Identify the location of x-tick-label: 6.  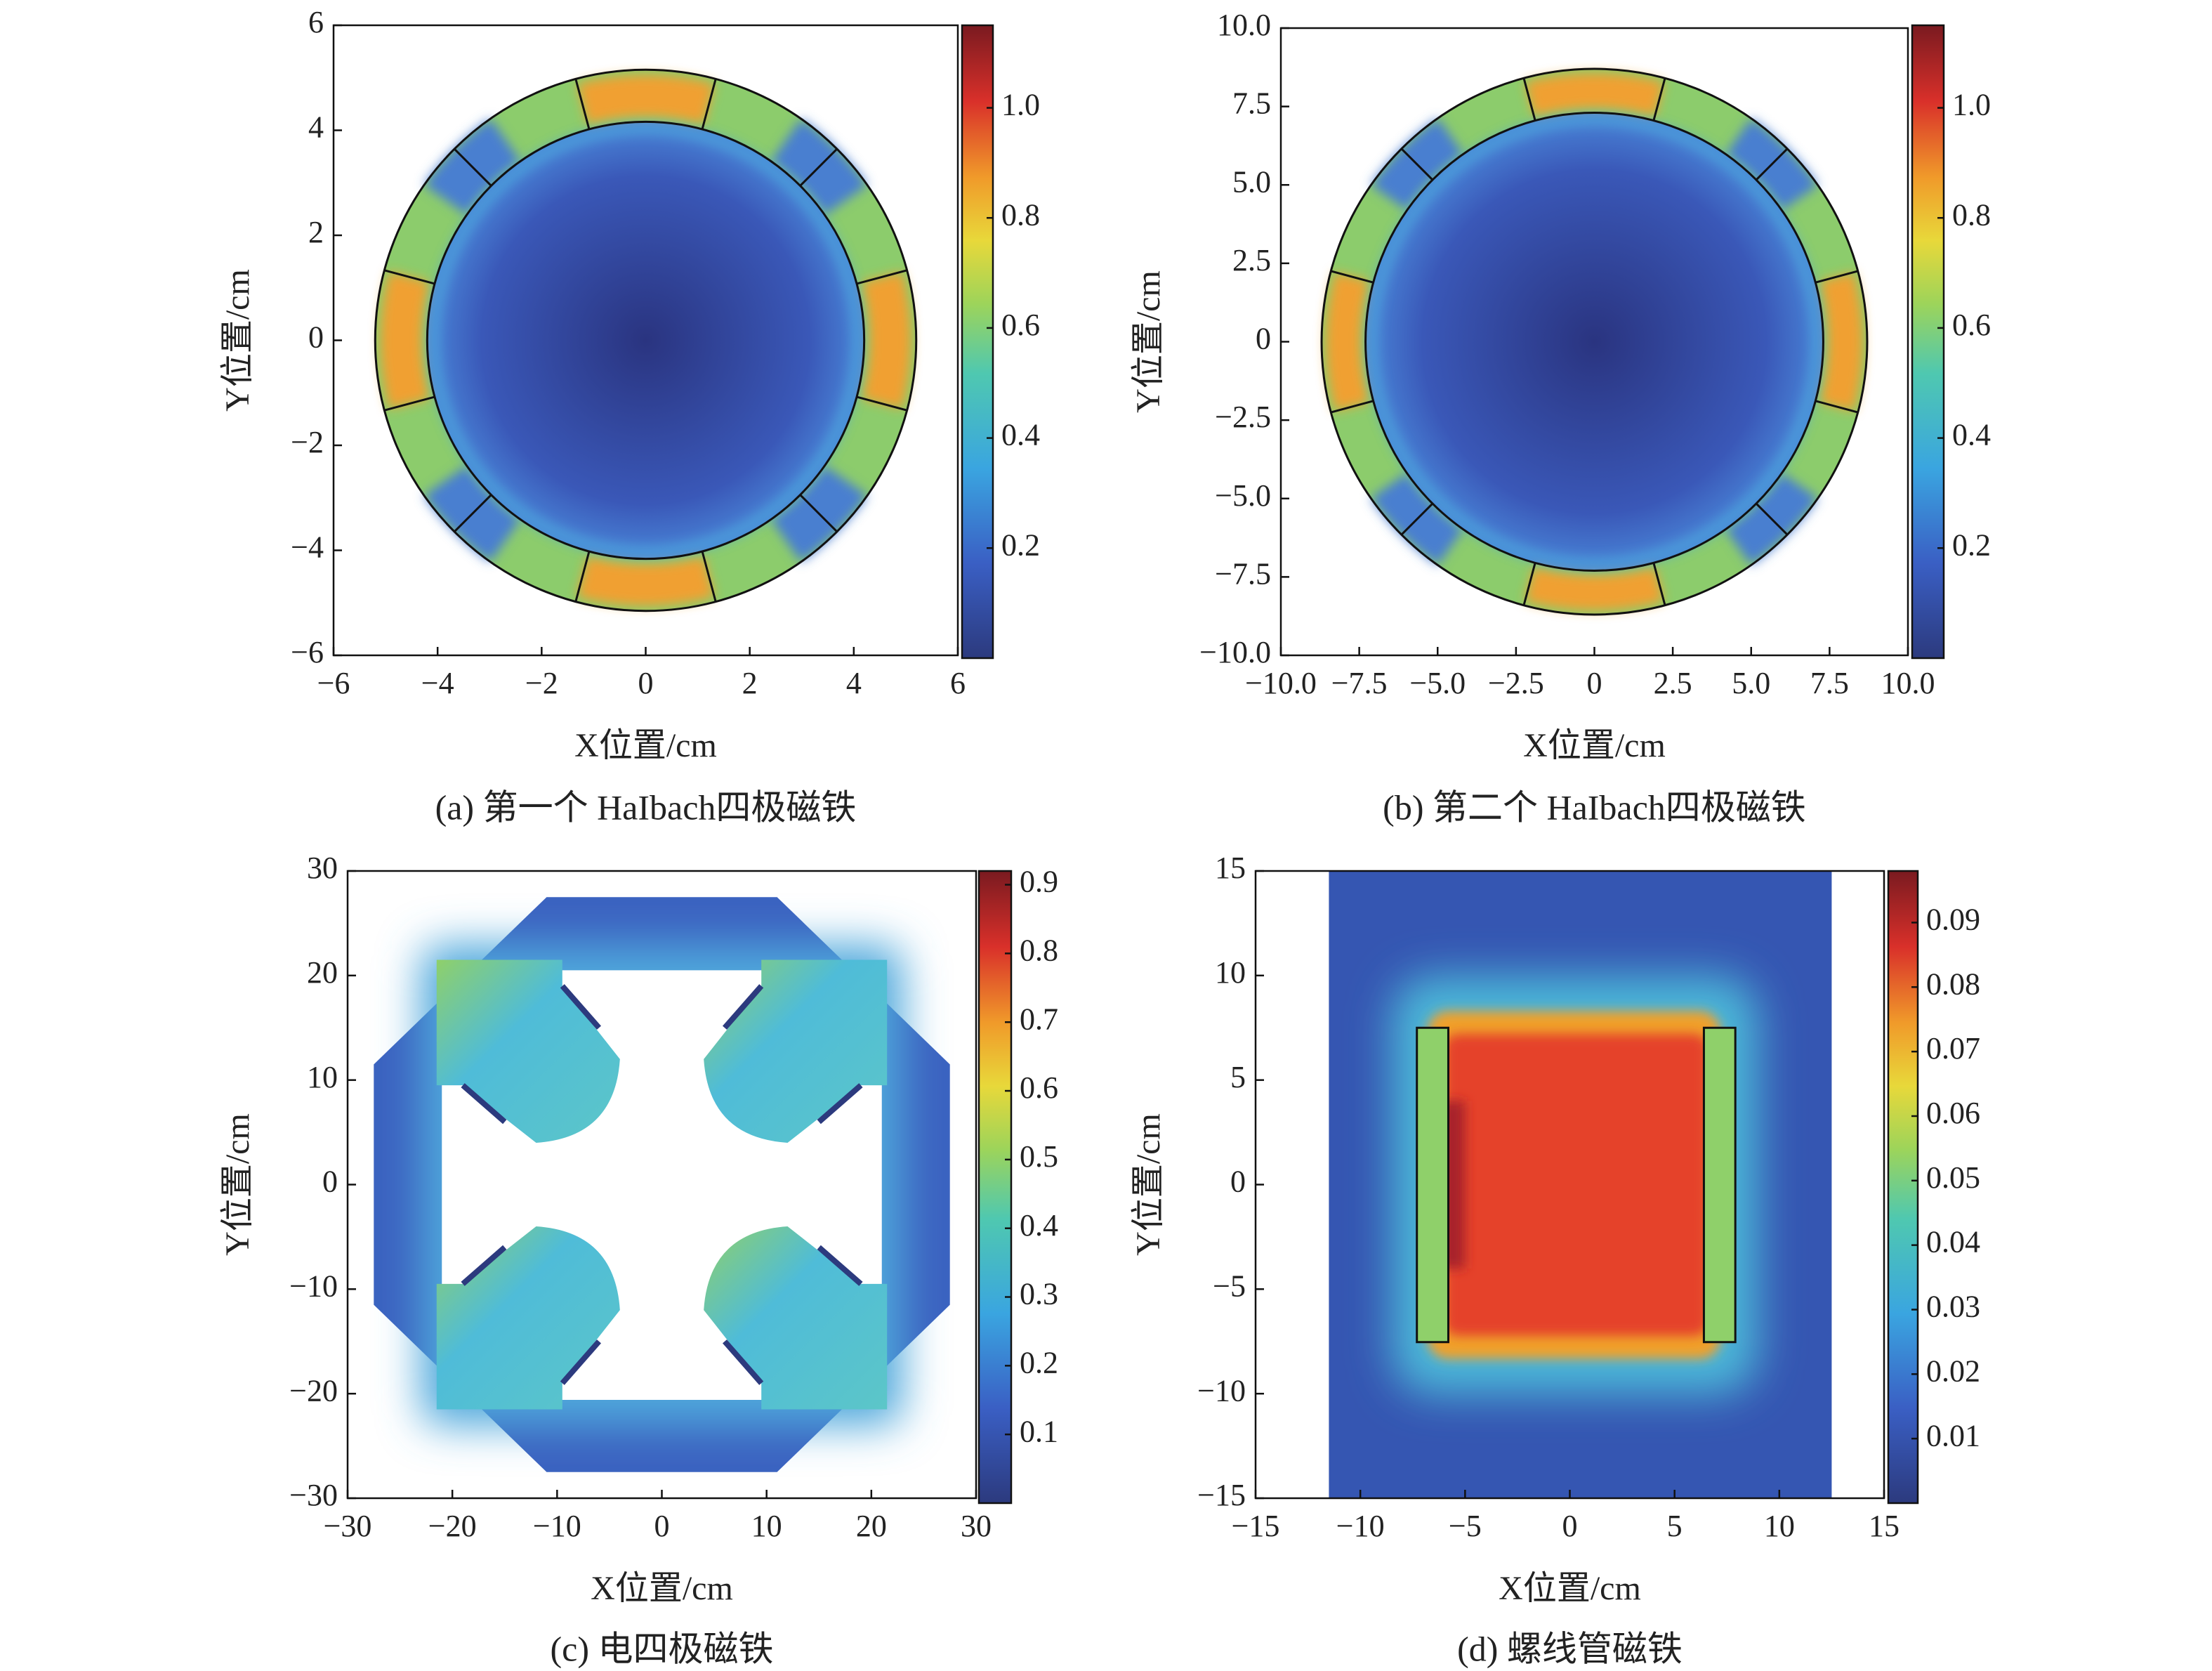
(958, 683).